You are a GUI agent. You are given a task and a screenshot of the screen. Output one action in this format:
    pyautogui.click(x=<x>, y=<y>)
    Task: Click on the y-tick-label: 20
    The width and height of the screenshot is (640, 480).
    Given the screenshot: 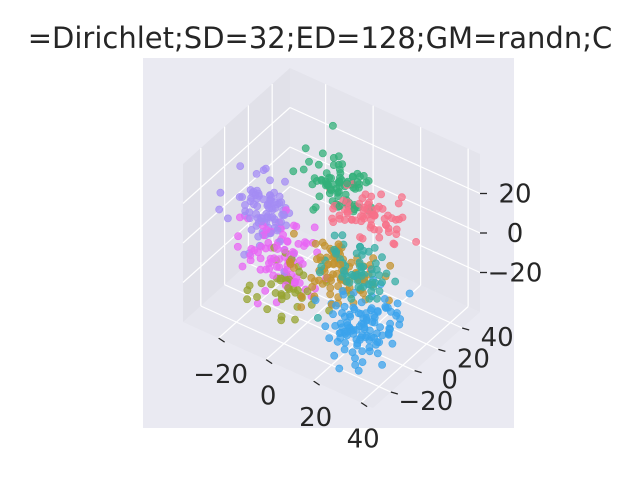 What is the action you would take?
    pyautogui.click(x=473, y=359)
    